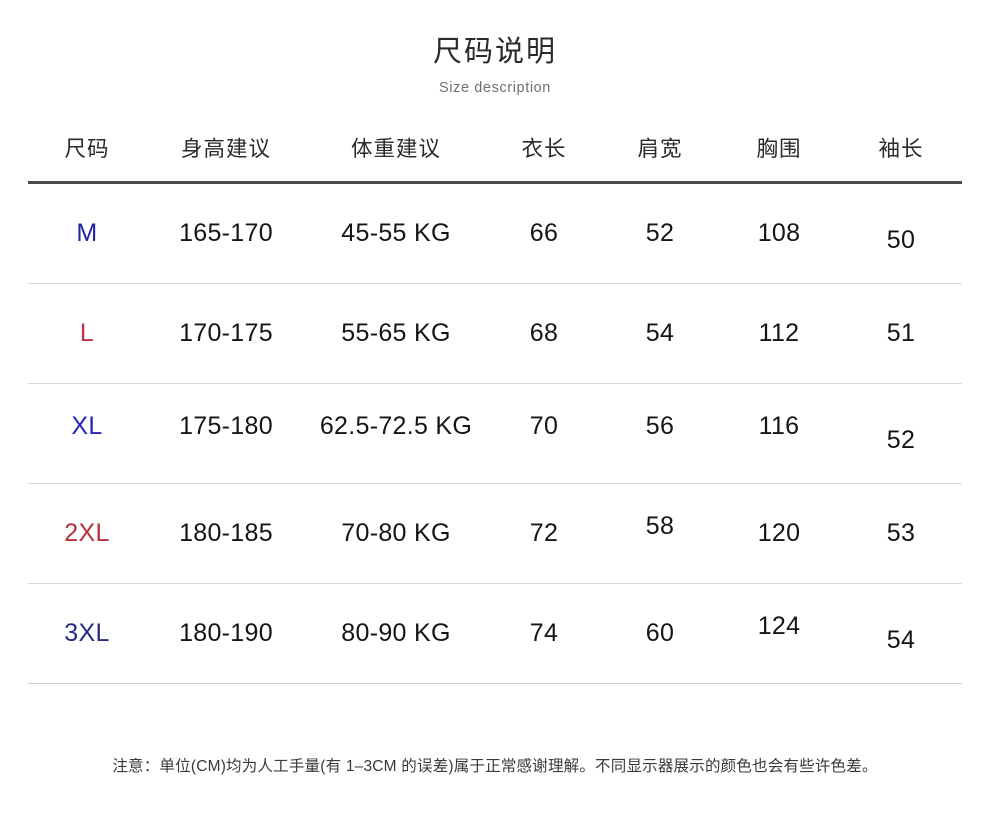  Describe the element at coordinates (494, 52) in the screenshot. I see `page-title: 尺码说明` at that location.